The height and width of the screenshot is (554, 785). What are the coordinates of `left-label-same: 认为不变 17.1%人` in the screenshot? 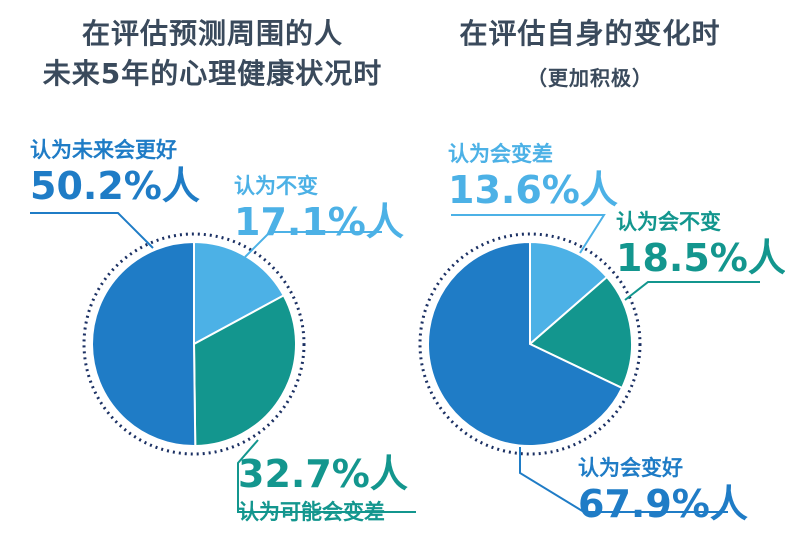 It's located at (319, 207).